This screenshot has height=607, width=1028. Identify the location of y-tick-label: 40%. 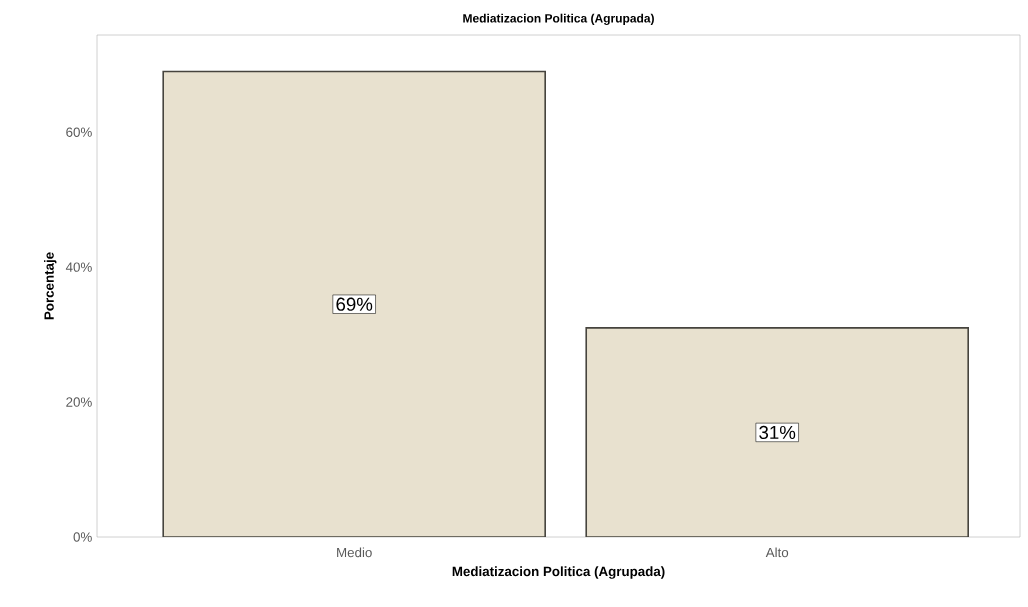
(78, 267).